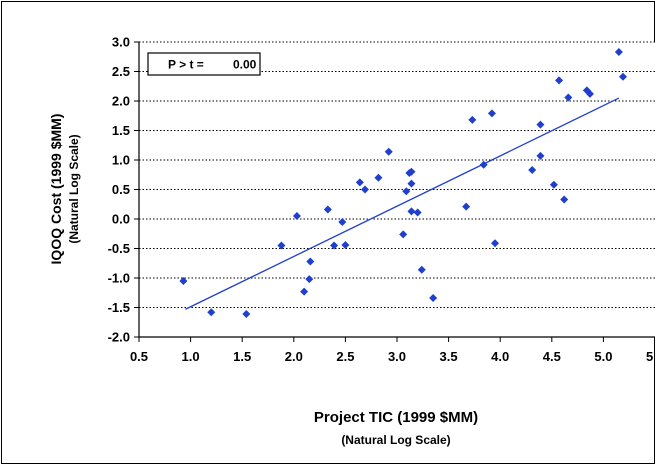  I want to click on x-tick-label: 5.5, so click(650, 356).